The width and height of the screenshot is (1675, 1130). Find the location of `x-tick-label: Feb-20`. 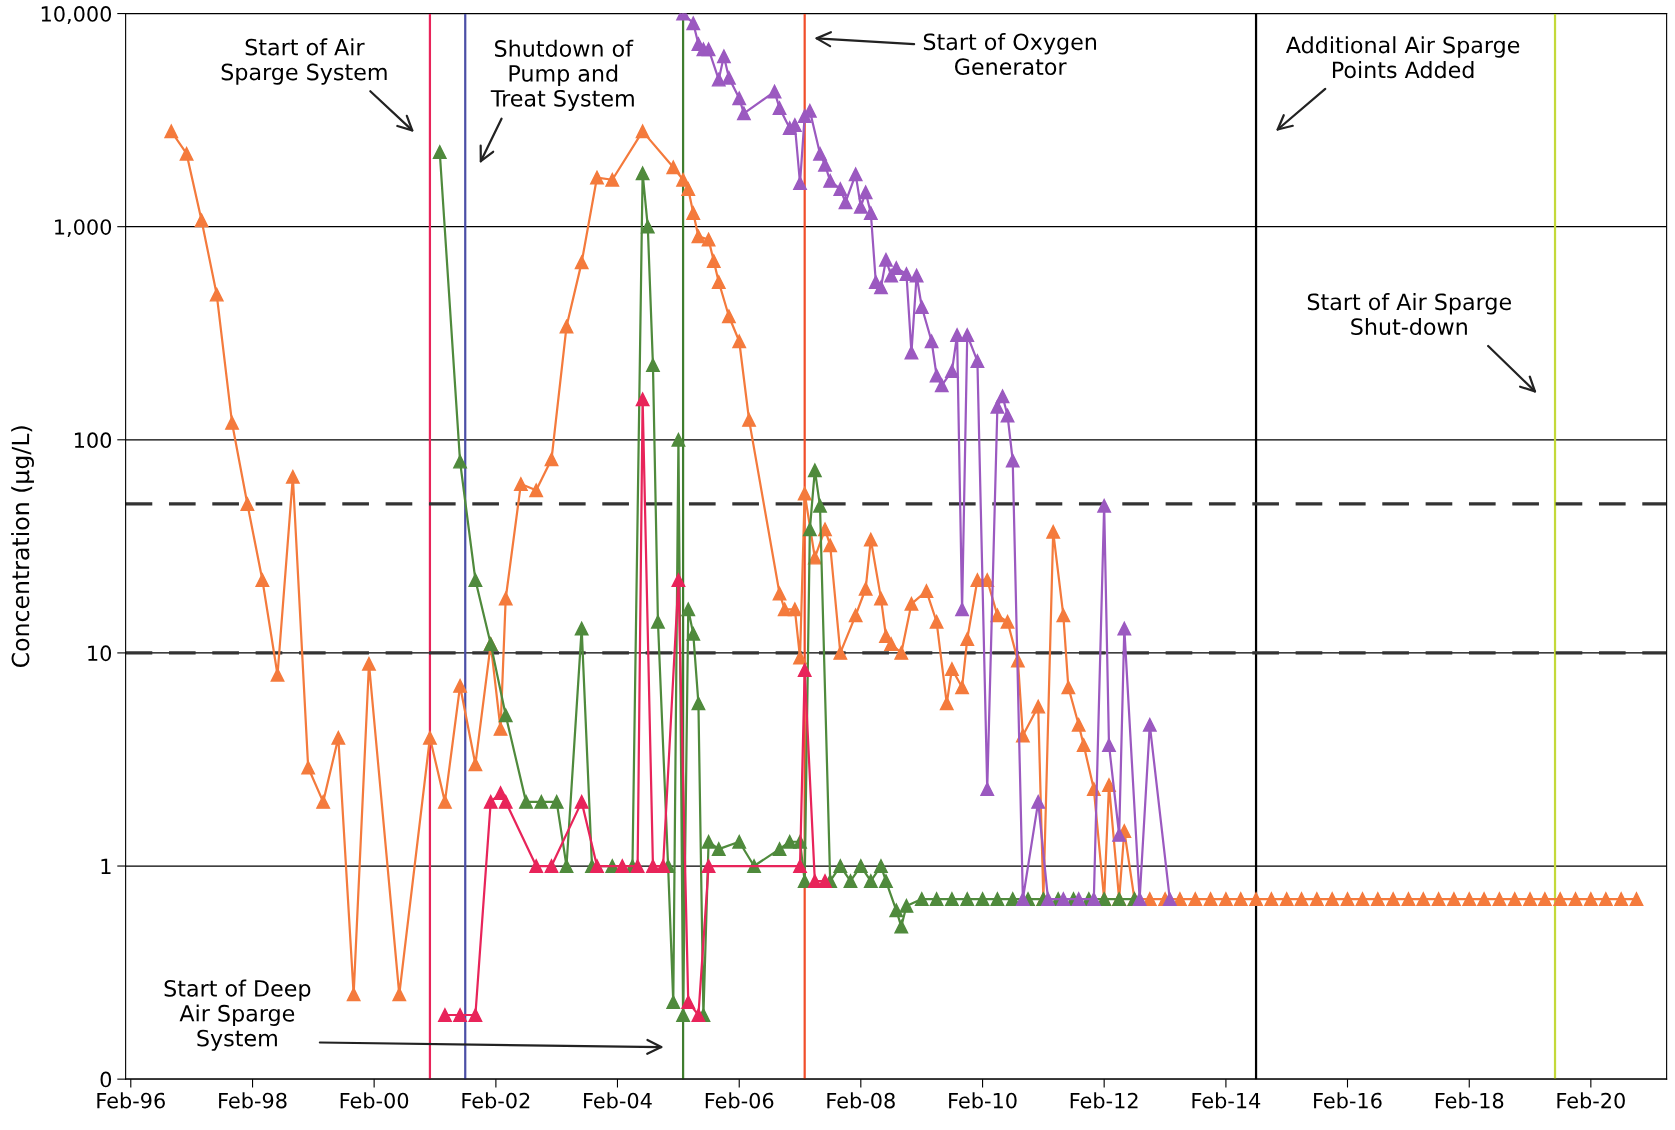

x-tick-label: Feb-20 is located at coordinates (1591, 1100).